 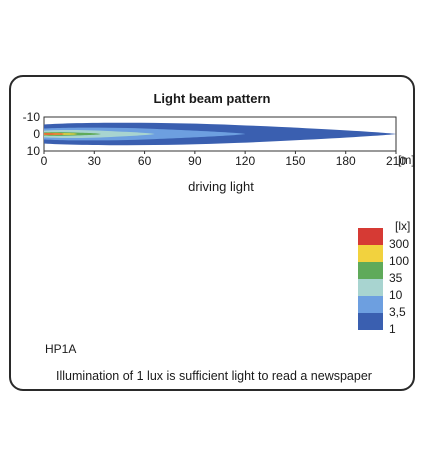 What do you see at coordinates (36, 134) in the screenshot?
I see `y-tick-label: 0` at bounding box center [36, 134].